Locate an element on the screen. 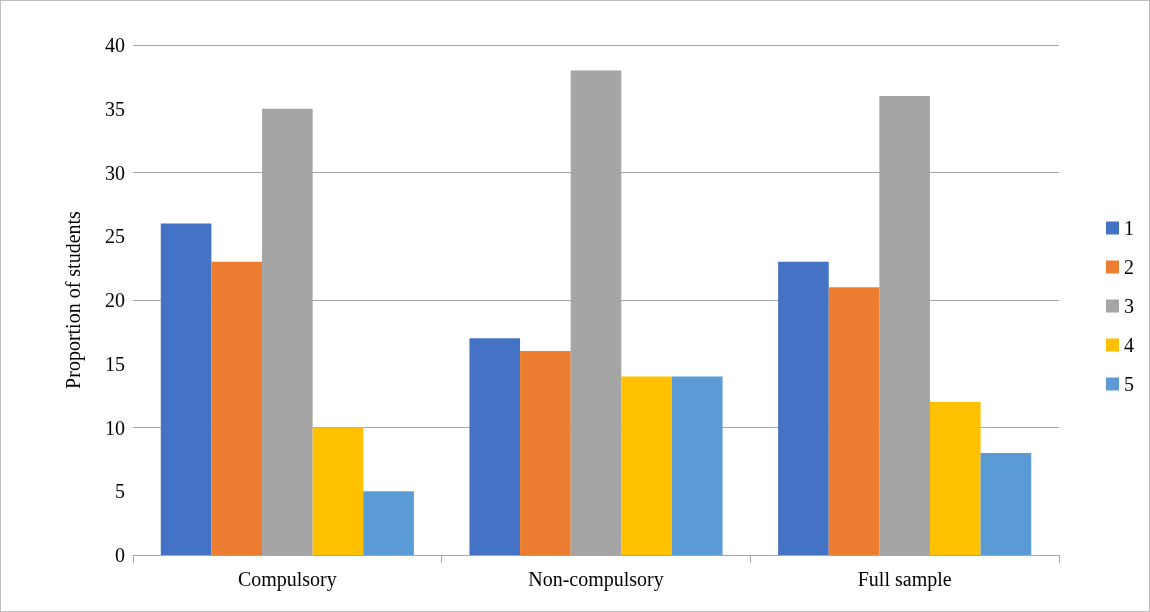 The image size is (1150, 612). y-tick-label: 30 is located at coordinates (115, 172).